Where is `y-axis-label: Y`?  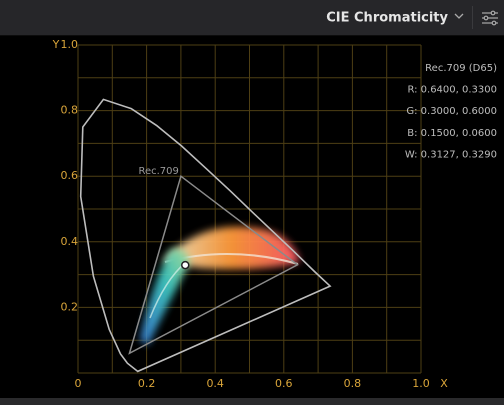
y-axis-label: Y is located at coordinates (56, 44).